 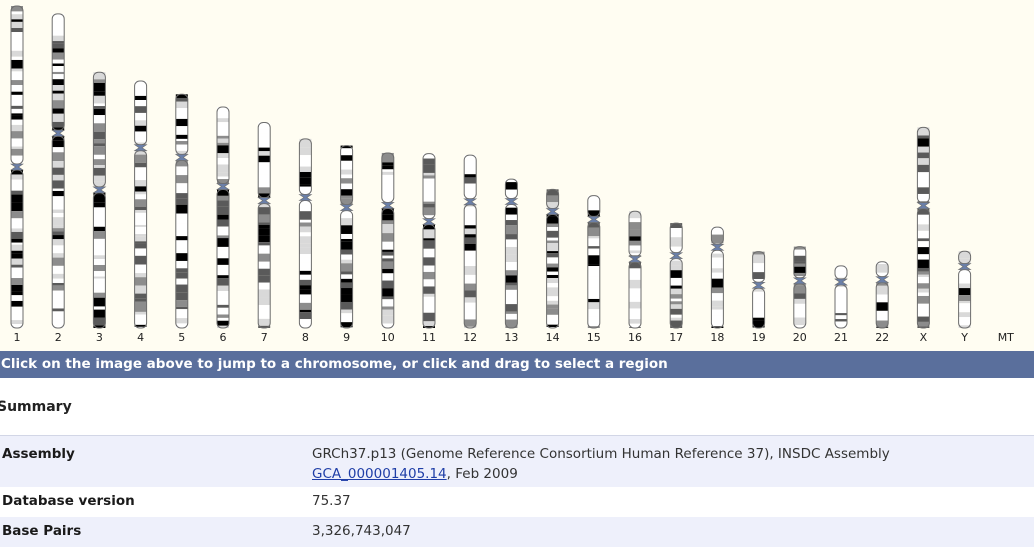 What do you see at coordinates (841, 337) in the screenshot?
I see `chromosome-label-21: 21` at bounding box center [841, 337].